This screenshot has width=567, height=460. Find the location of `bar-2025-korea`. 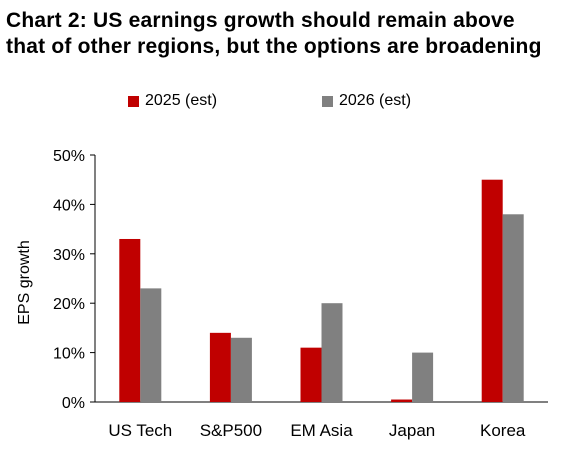

bar-2025-korea is located at coordinates (492, 290).